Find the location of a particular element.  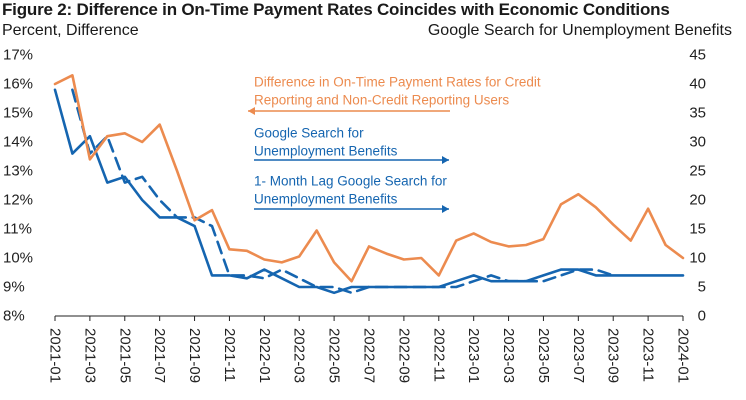

x-tick-label: 2022-11 is located at coordinates (438, 355).